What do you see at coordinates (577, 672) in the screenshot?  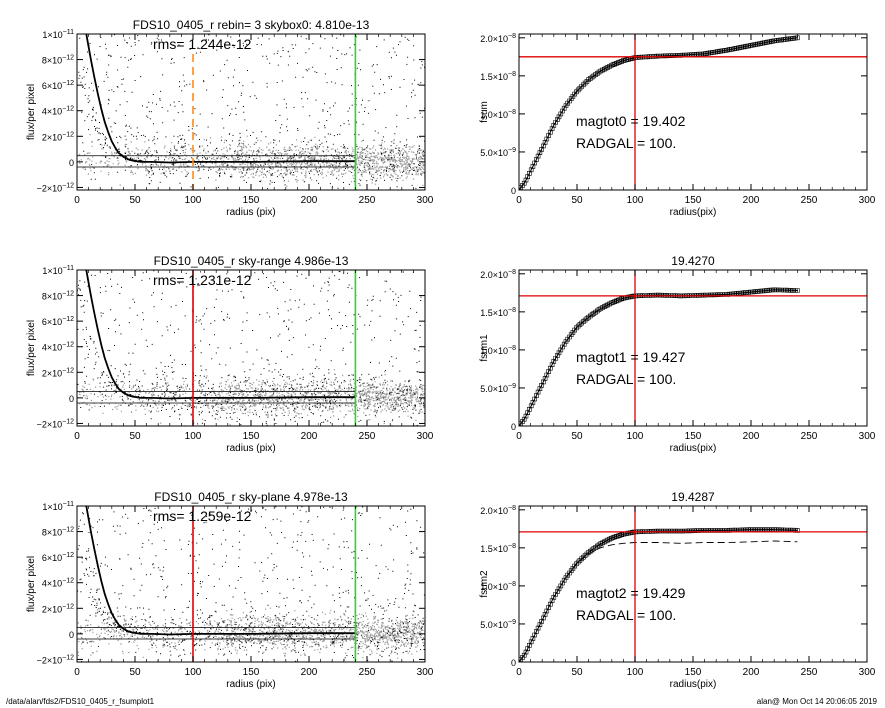 I see `fsum2-xtick-label-1: 50` at bounding box center [577, 672].